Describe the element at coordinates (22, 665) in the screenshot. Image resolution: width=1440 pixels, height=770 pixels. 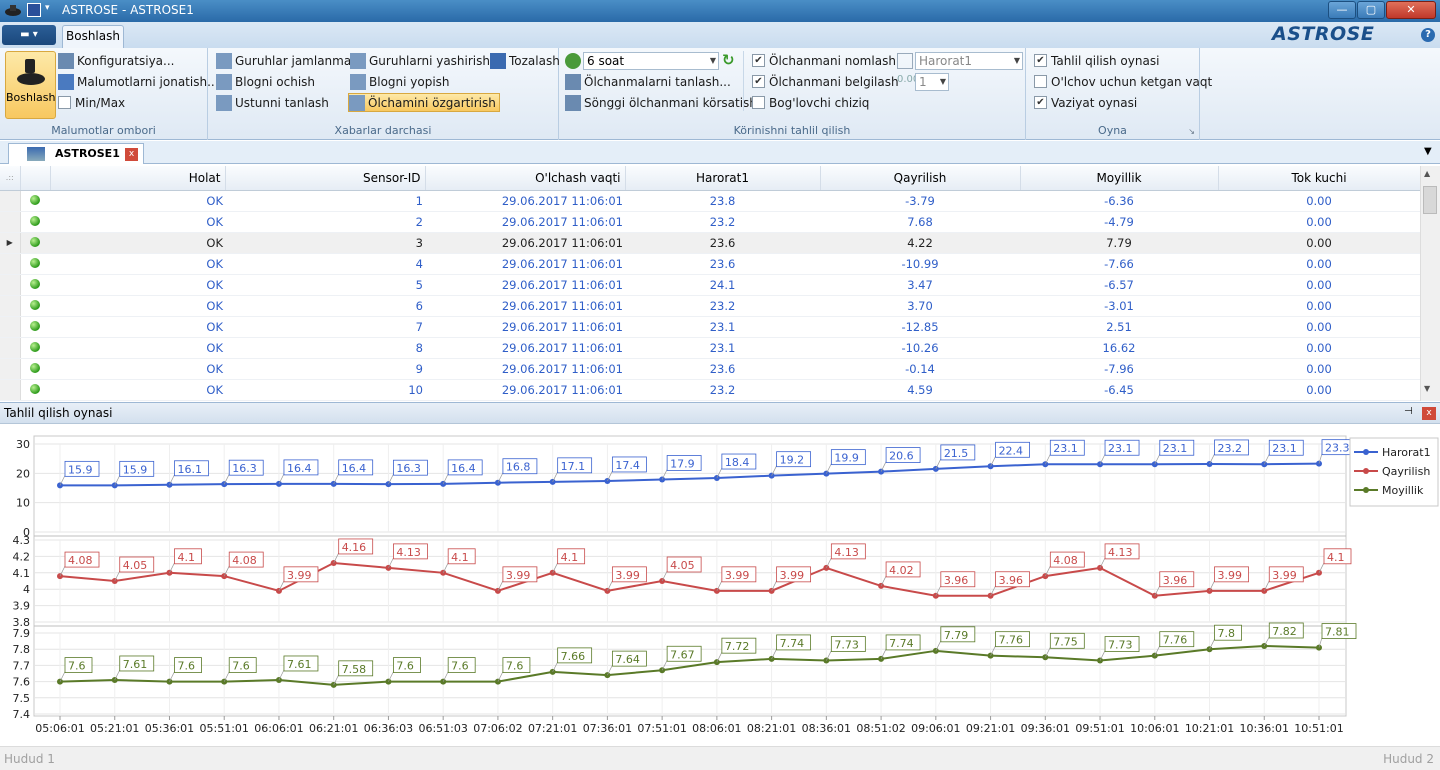
I see `y-tick-label: 7.7` at that location.